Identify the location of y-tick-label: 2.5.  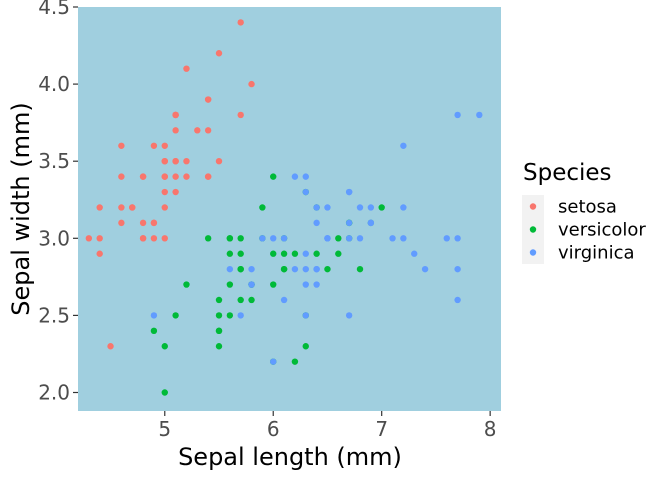
(54, 315).